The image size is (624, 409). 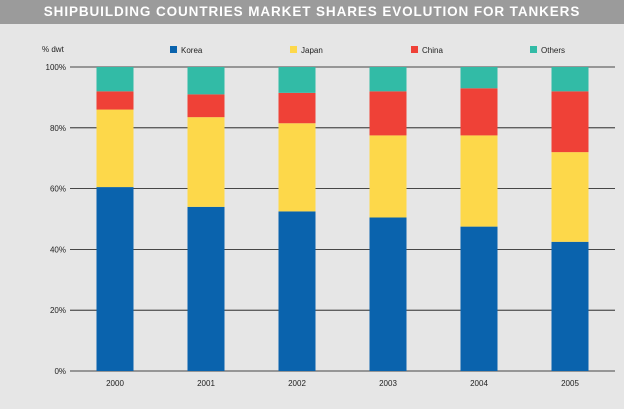 I want to click on y-axis-ticks: 0% 20% 40% 60% 80% 100%, so click(x=56, y=219).